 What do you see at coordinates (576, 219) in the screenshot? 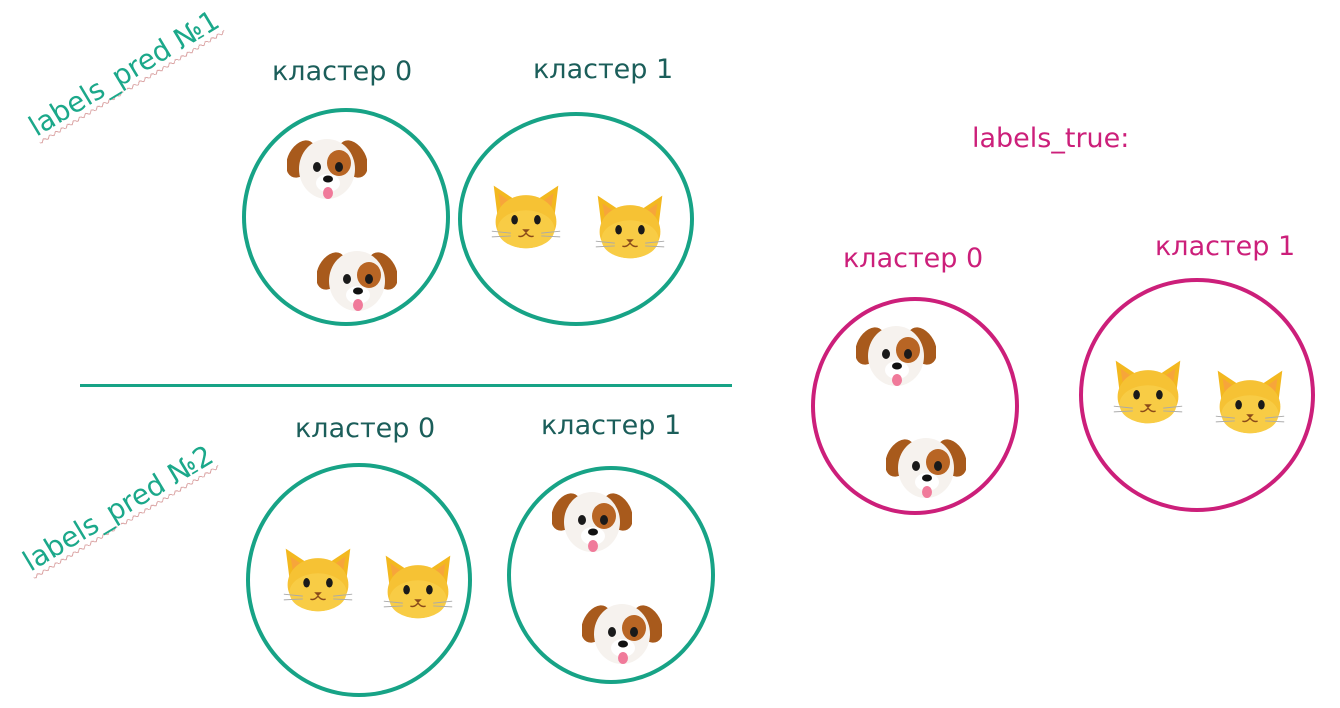
I see `pred1-cluster1-circle` at bounding box center [576, 219].